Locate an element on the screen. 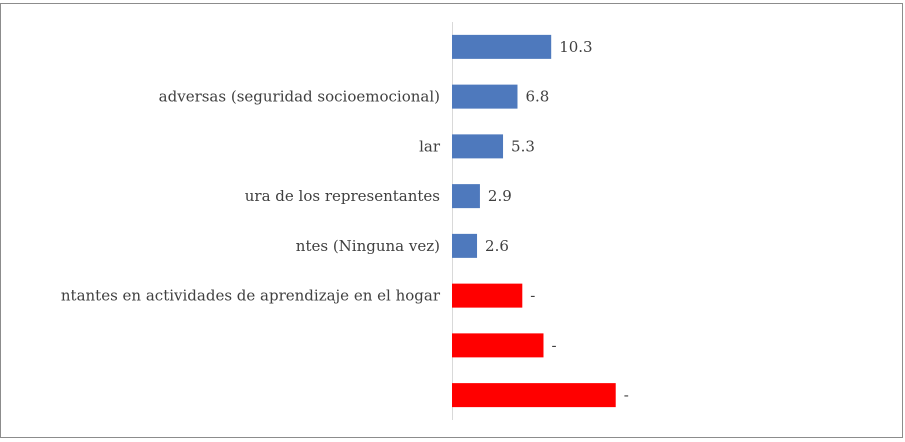 Image resolution: width=905 pixels, height=442 pixels. data-label: 2.9 is located at coordinates (500, 196).